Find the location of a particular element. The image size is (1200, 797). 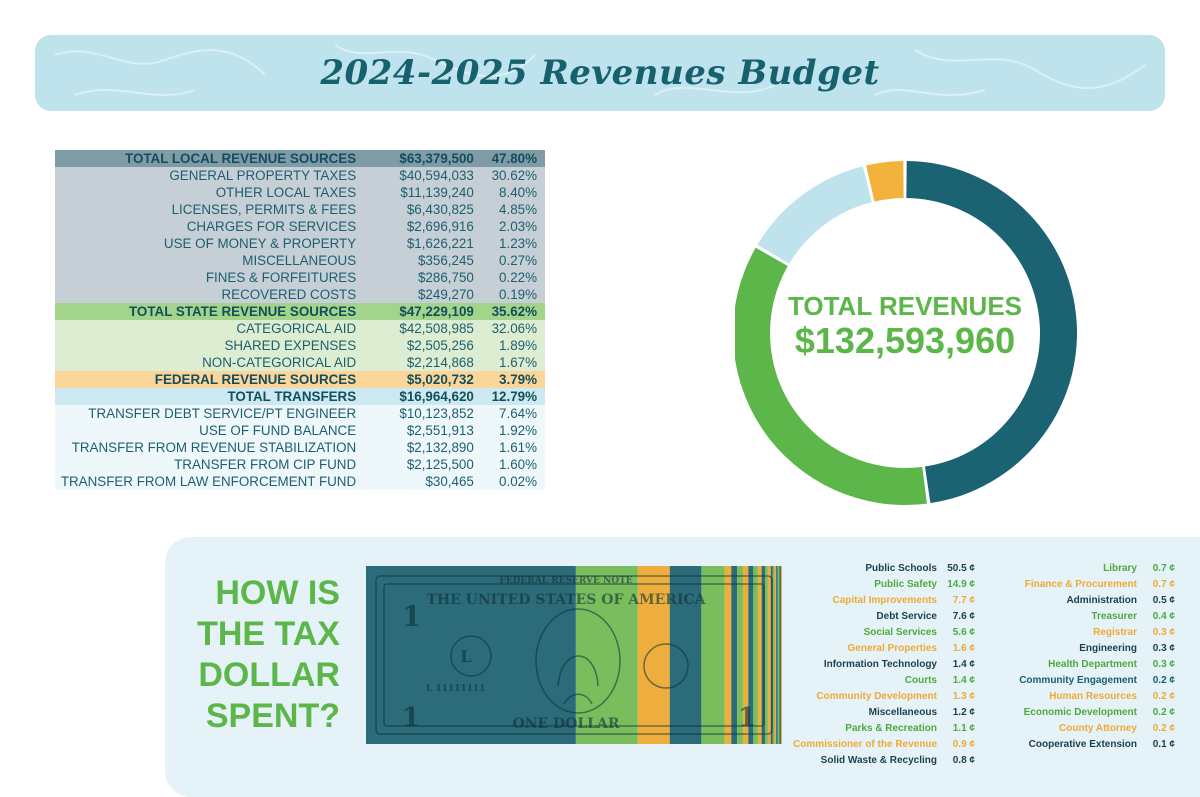

revenue-percent: 8.40% is located at coordinates (513, 192).